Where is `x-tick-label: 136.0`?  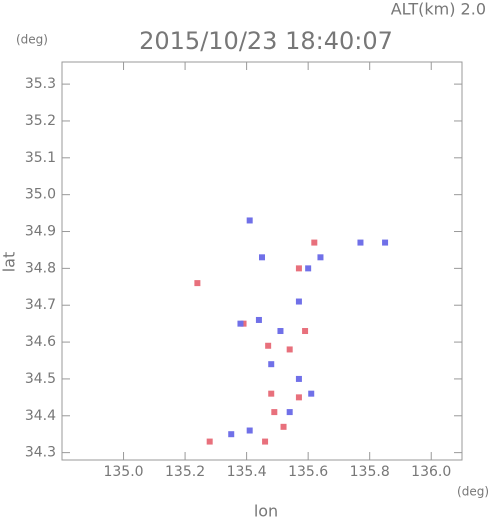
x-tick-label: 136.0 is located at coordinates (431, 472).